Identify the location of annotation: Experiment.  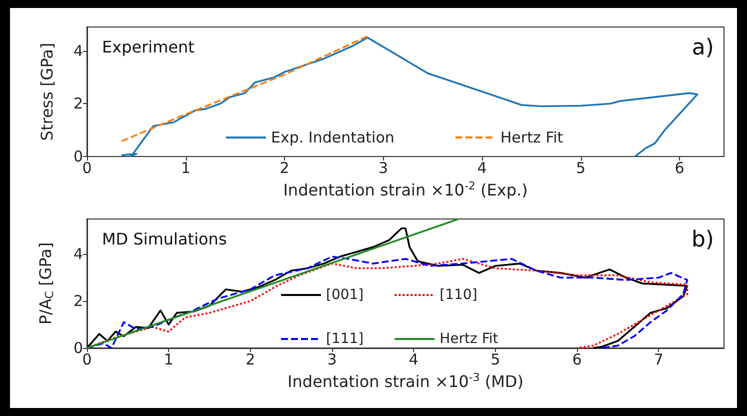
(148, 47).